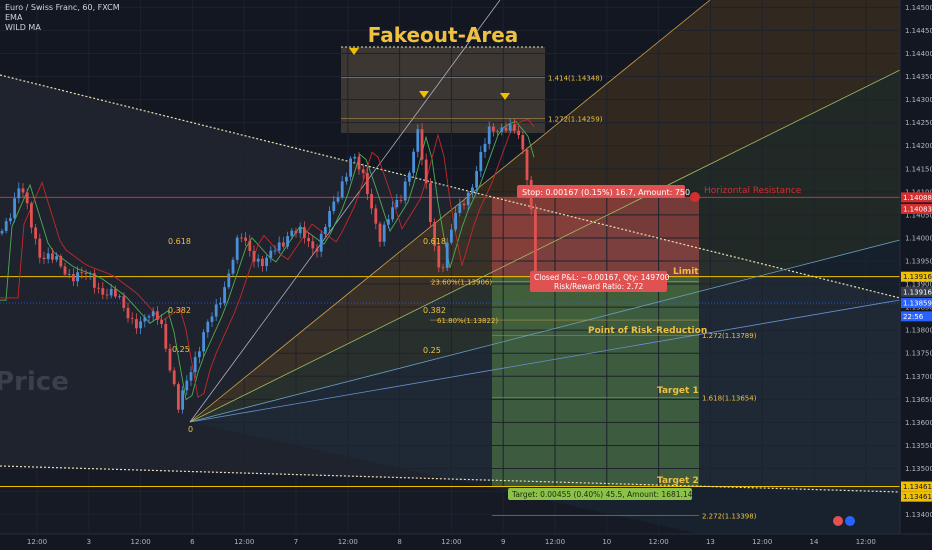 The width and height of the screenshot is (932, 550). What do you see at coordinates (14, 17) in the screenshot?
I see `indicator-ema: EMA` at bounding box center [14, 17].